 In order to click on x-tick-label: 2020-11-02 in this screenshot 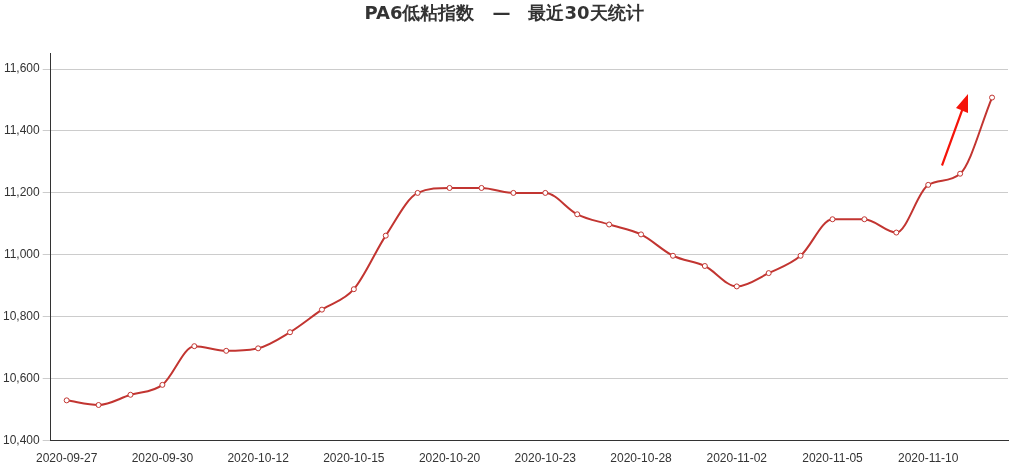, I will do `click(737, 458)`.